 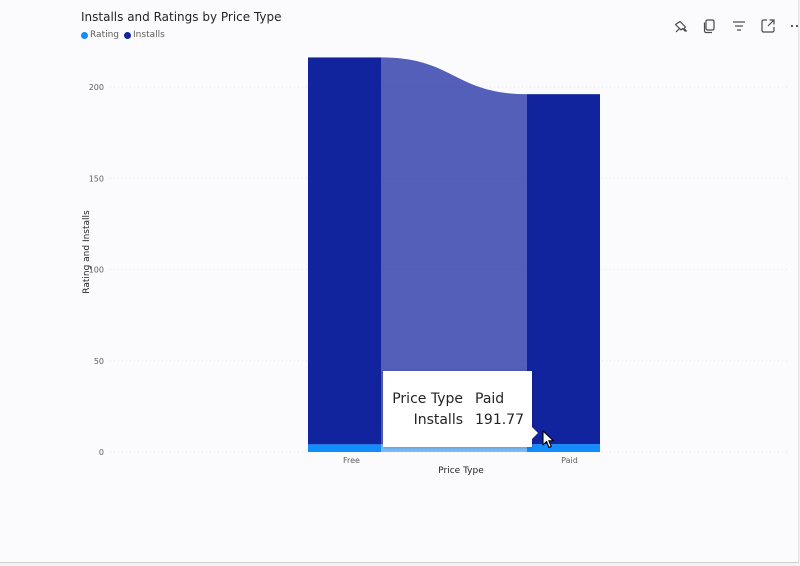 What do you see at coordinates (344, 251) in the screenshot?
I see `bar-installs-free` at bounding box center [344, 251].